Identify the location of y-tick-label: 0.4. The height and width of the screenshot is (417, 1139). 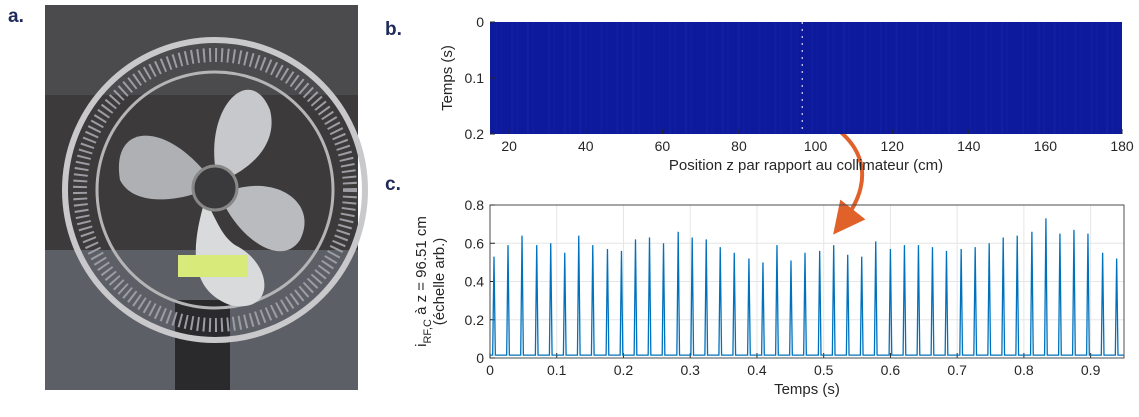
(475, 282).